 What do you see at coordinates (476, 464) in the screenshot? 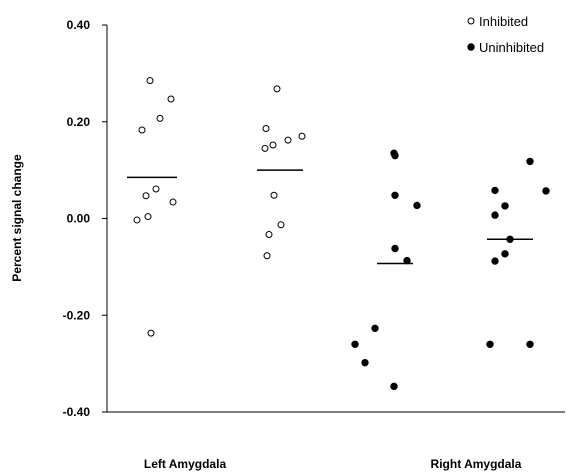
I see `category-label-right-amygdala: Right Amygdala` at bounding box center [476, 464].